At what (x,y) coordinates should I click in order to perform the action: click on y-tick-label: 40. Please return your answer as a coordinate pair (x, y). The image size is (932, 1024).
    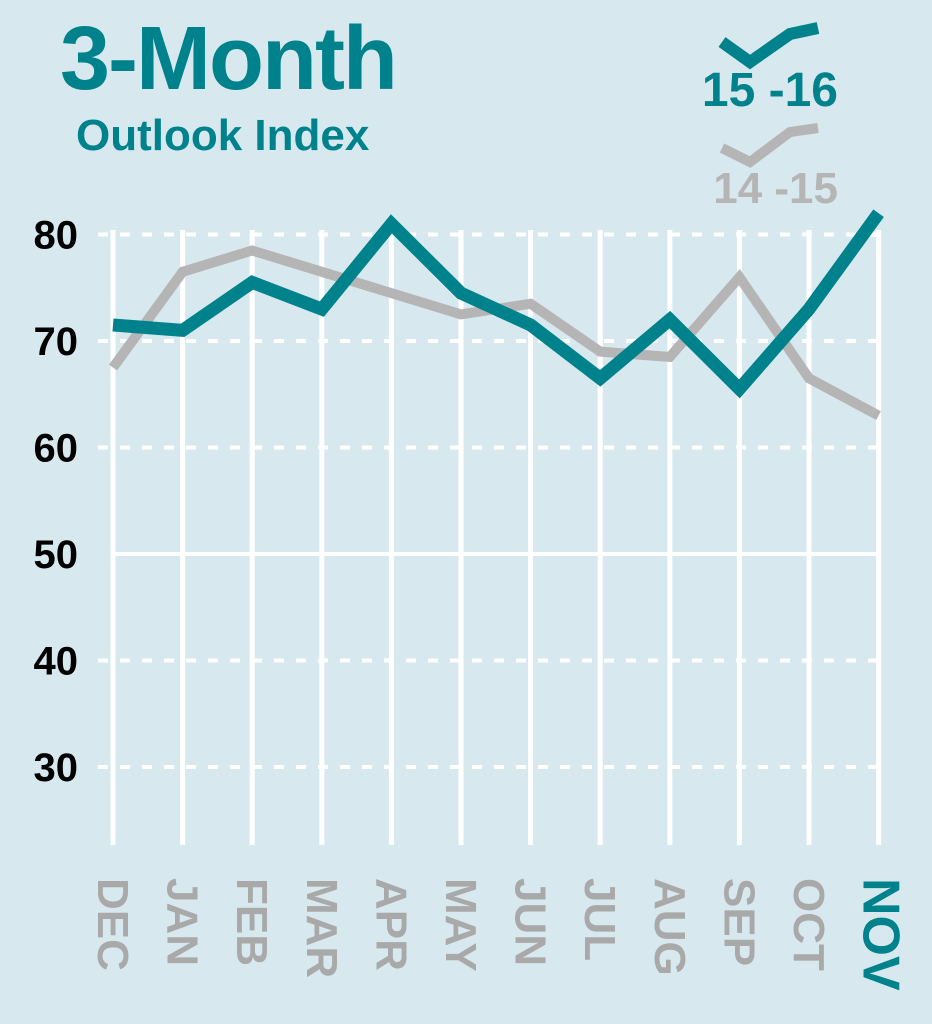
    Looking at the image, I should click on (56, 662).